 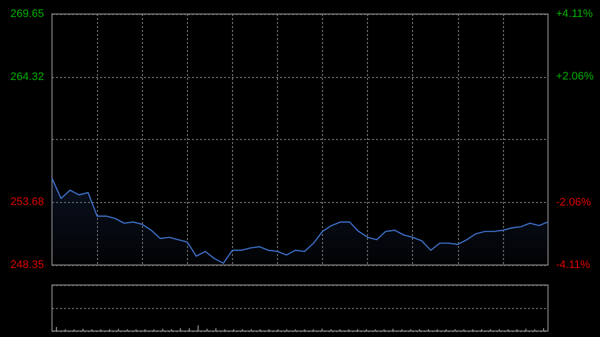 What do you see at coordinates (574, 202) in the screenshot?
I see `y2-tick-label: -2.06%` at bounding box center [574, 202].